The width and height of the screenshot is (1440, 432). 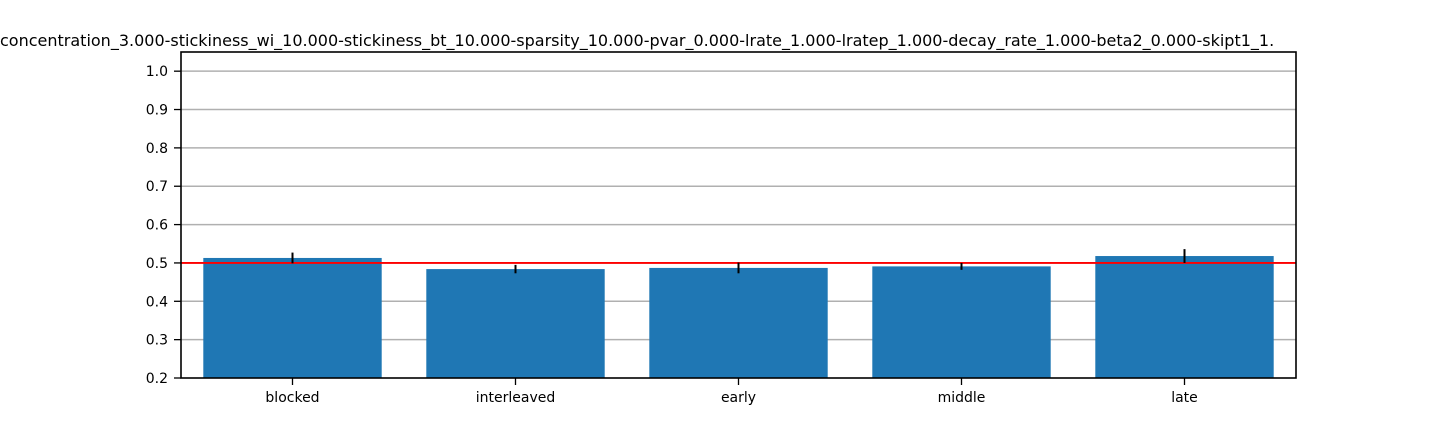 I want to click on x-axis: blocked interleaved early middle late, so click(x=731, y=392).